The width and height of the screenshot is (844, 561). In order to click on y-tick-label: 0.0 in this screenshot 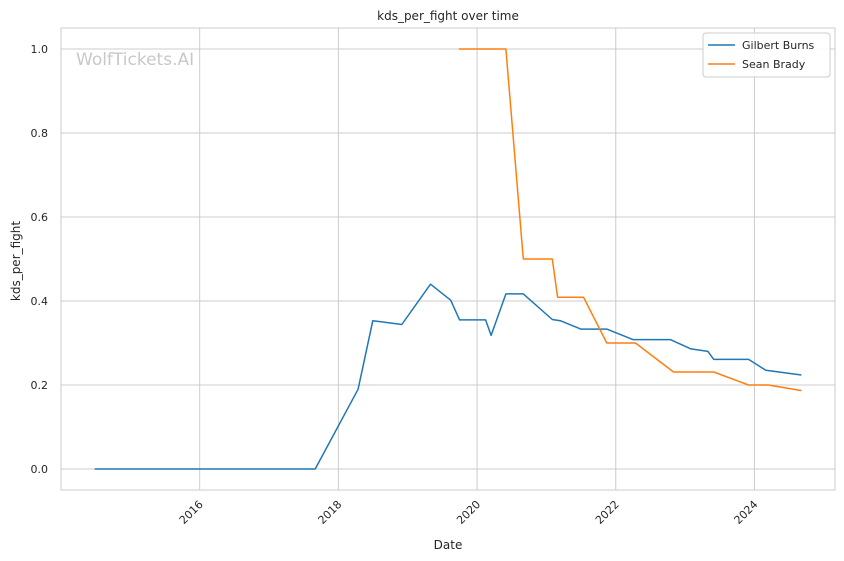, I will do `click(40, 469)`.